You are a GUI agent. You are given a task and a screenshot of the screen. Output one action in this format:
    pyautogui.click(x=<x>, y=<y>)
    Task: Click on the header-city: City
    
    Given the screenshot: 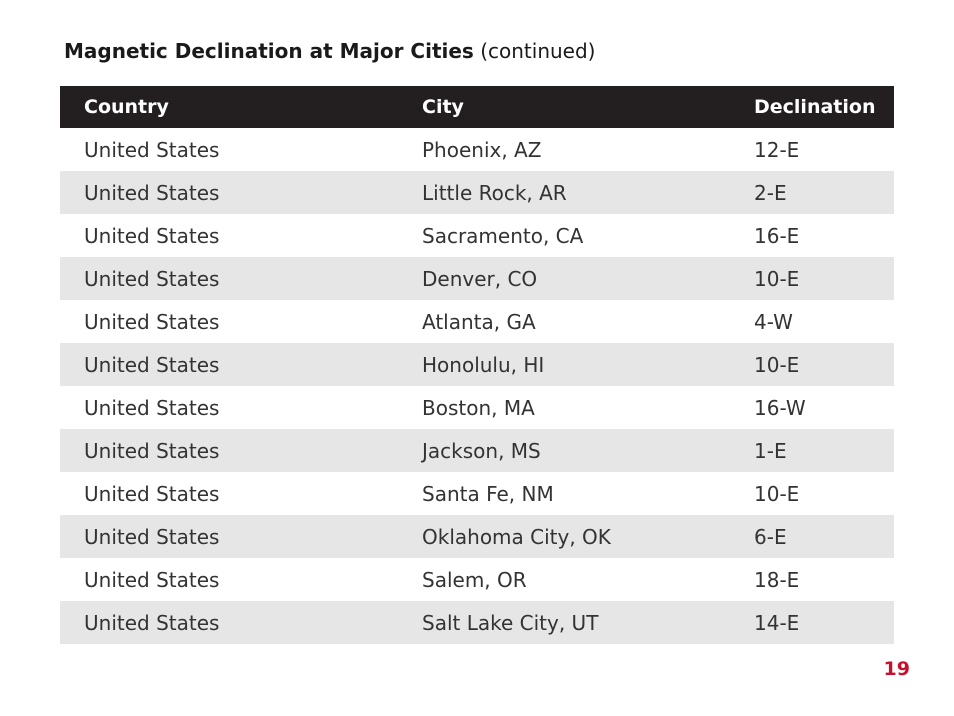 What is the action you would take?
    pyautogui.click(x=443, y=107)
    